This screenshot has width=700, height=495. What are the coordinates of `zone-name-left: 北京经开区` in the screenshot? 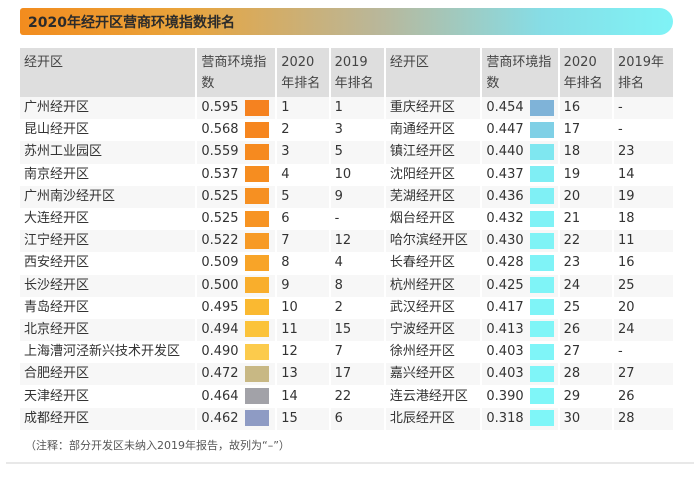 It's located at (109, 330).